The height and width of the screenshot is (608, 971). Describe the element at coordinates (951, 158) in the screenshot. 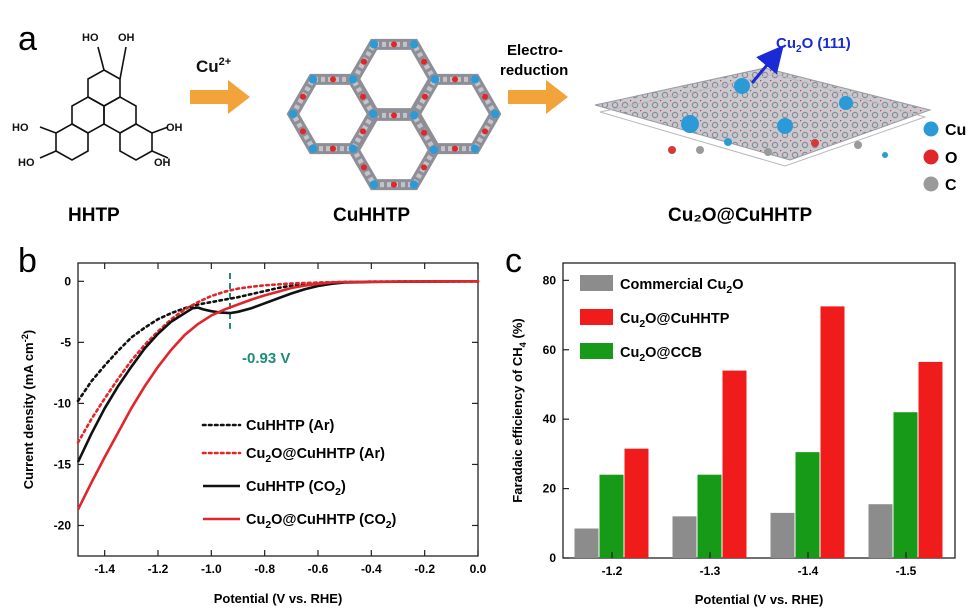

I see `atom-legend-o: O` at that location.